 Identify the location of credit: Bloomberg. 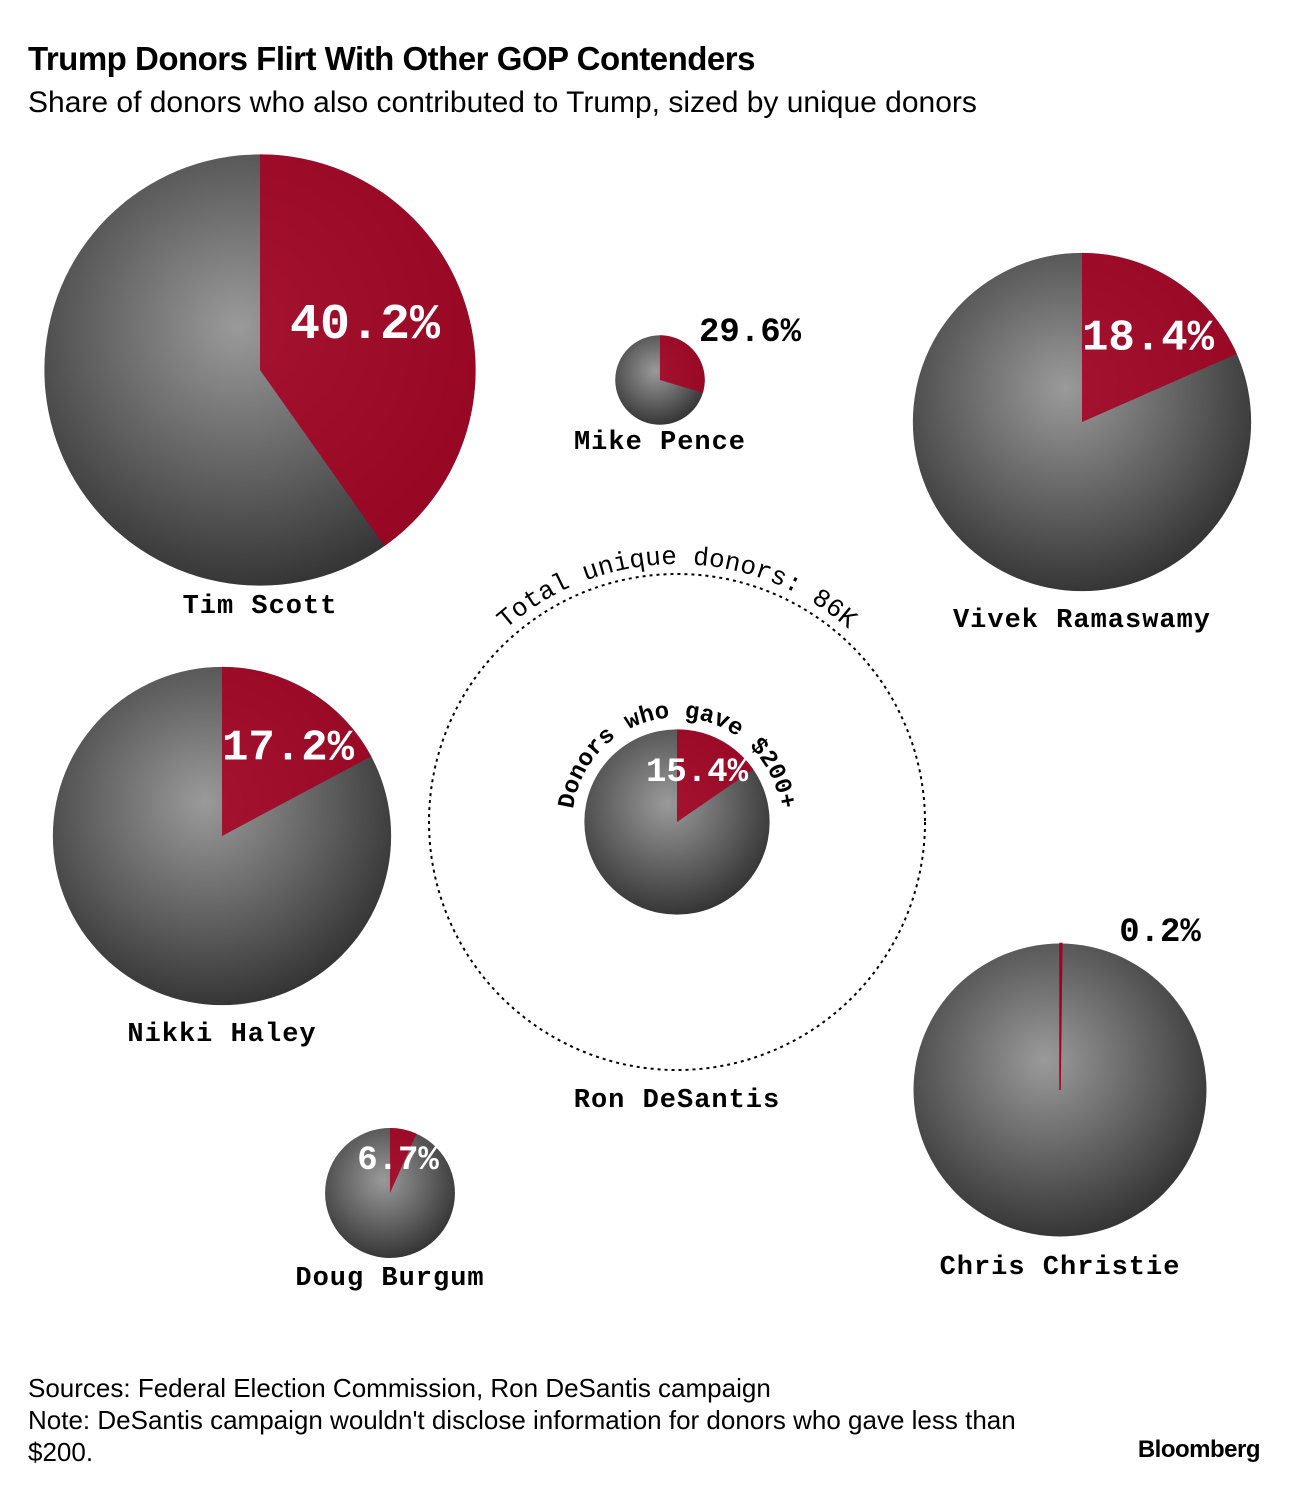
(1199, 1449).